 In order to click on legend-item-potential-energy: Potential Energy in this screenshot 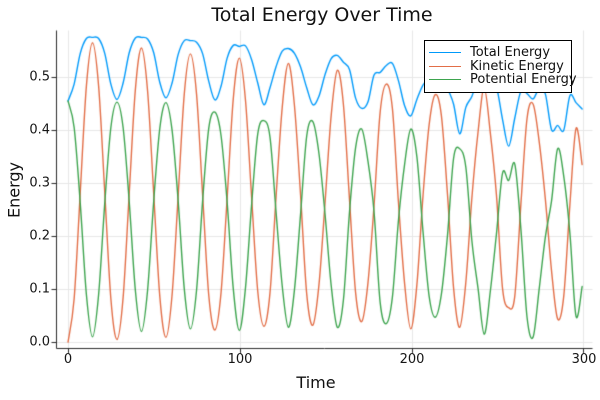, I will do `click(503, 80)`.